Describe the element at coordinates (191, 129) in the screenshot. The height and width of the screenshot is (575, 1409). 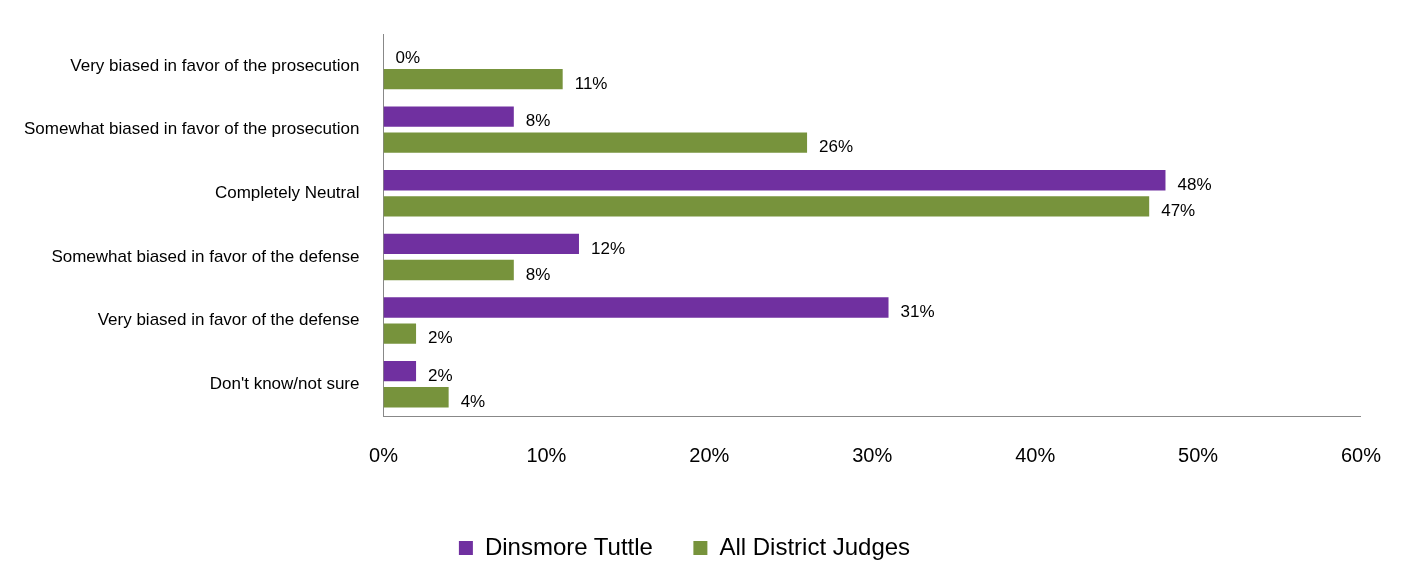
I see `y-tick-label: Somewhat biased in favor of the prosecution` at that location.